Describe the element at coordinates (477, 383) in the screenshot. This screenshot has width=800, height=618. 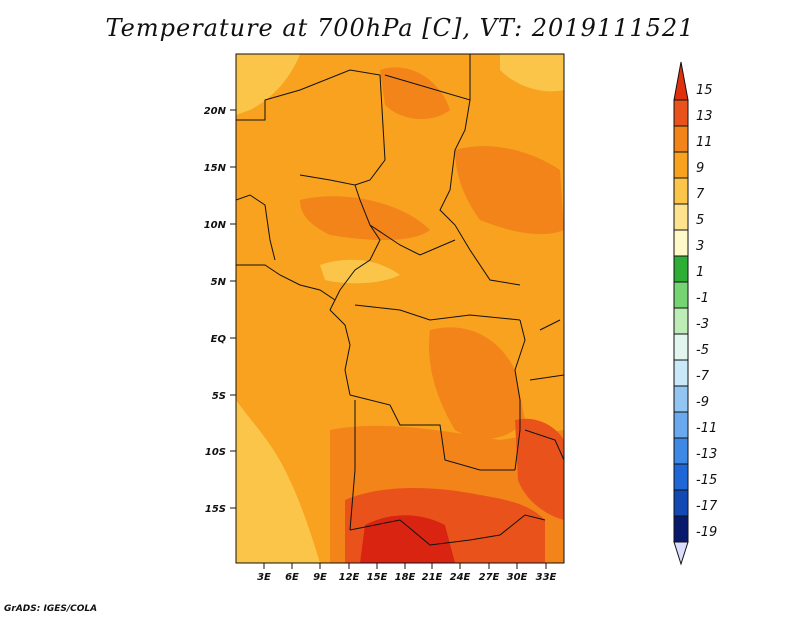
I see `field-11-central` at that location.